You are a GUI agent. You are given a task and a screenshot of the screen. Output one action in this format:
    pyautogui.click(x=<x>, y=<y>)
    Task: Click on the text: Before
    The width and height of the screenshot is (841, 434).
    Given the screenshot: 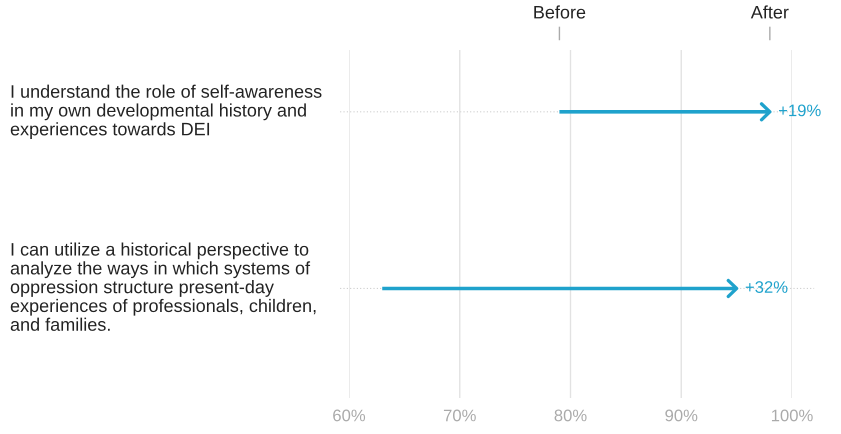 What is the action you would take?
    pyautogui.click(x=560, y=12)
    